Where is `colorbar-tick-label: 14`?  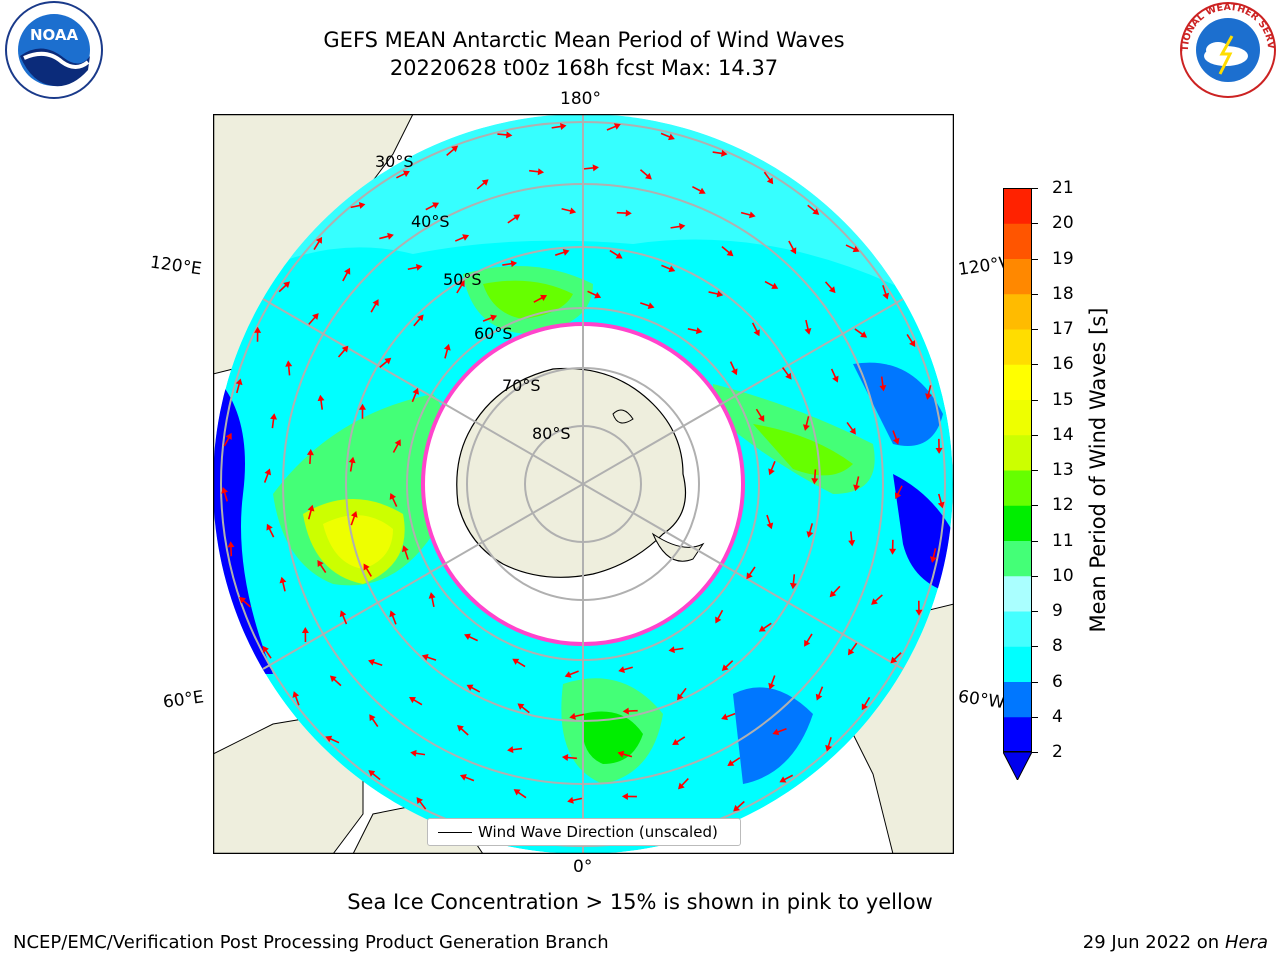 colorbar-tick-label: 14 is located at coordinates (1063, 434).